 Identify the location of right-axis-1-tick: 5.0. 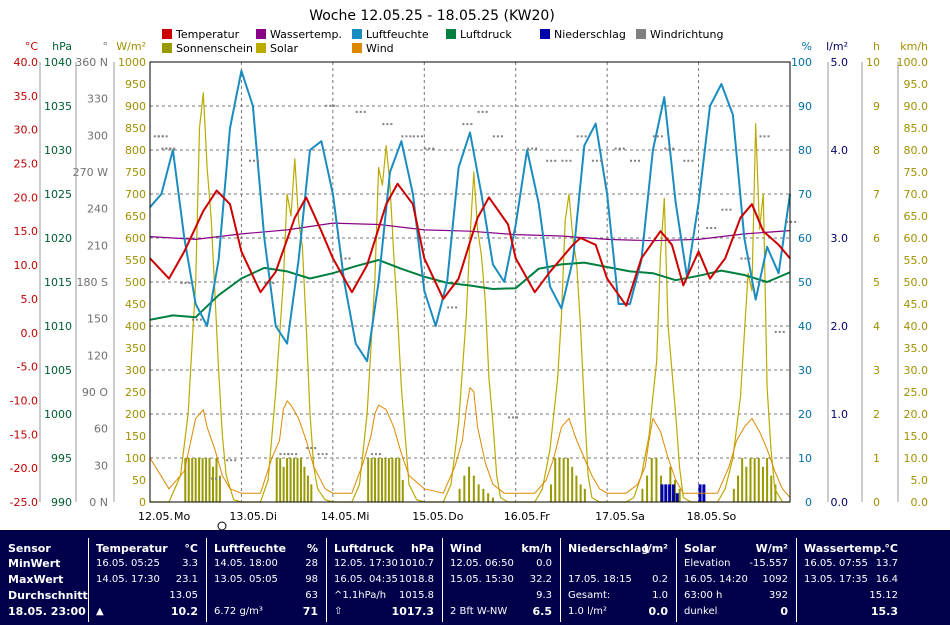
(840, 62).